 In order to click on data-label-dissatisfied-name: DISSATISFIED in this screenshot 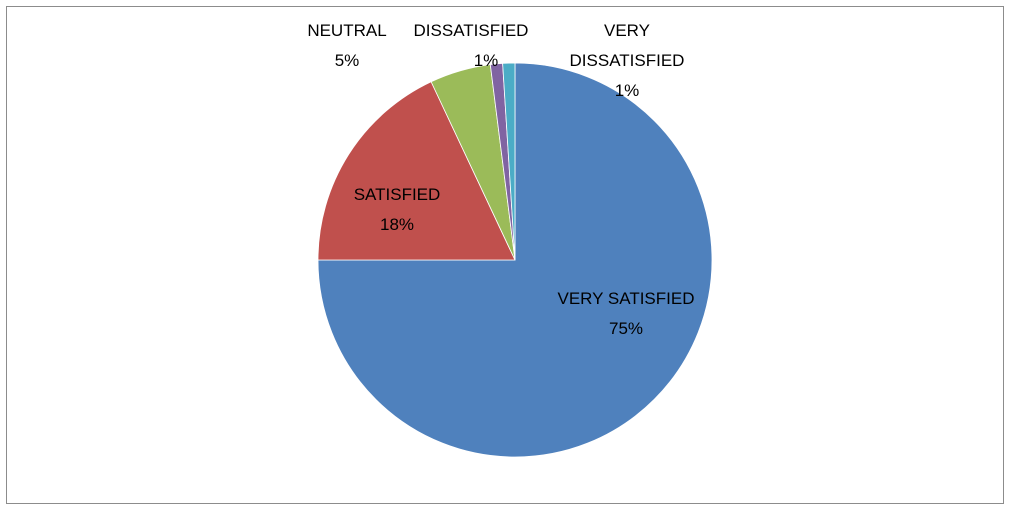, I will do `click(471, 30)`.